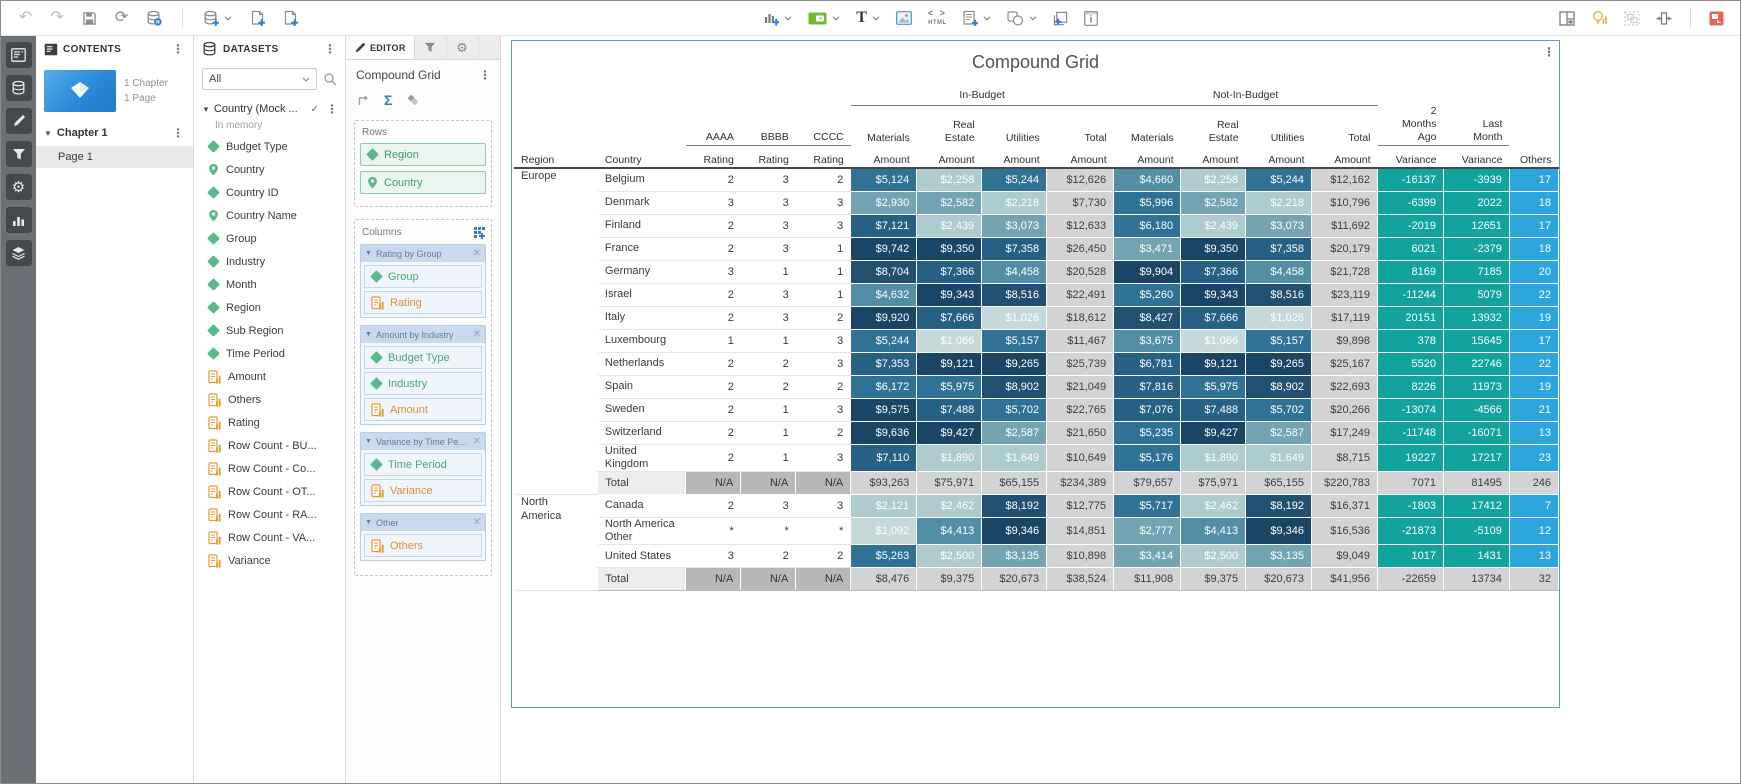  What do you see at coordinates (413, 100) in the screenshot?
I see `eraser-icon` at bounding box center [413, 100].